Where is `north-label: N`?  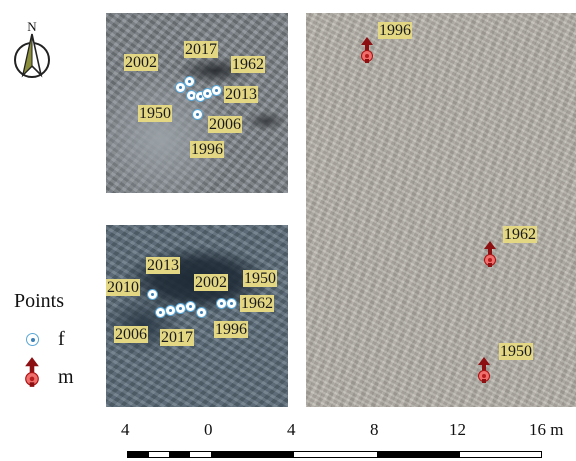
north-label: N is located at coordinates (32, 27).